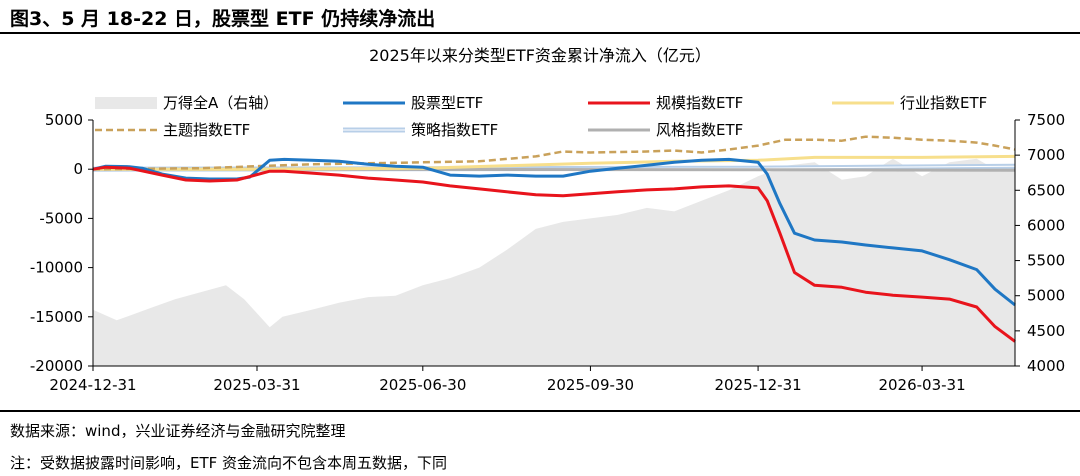 The image size is (1080, 476). I want to click on legend-label: 万得全A（右轴）, so click(220, 103).